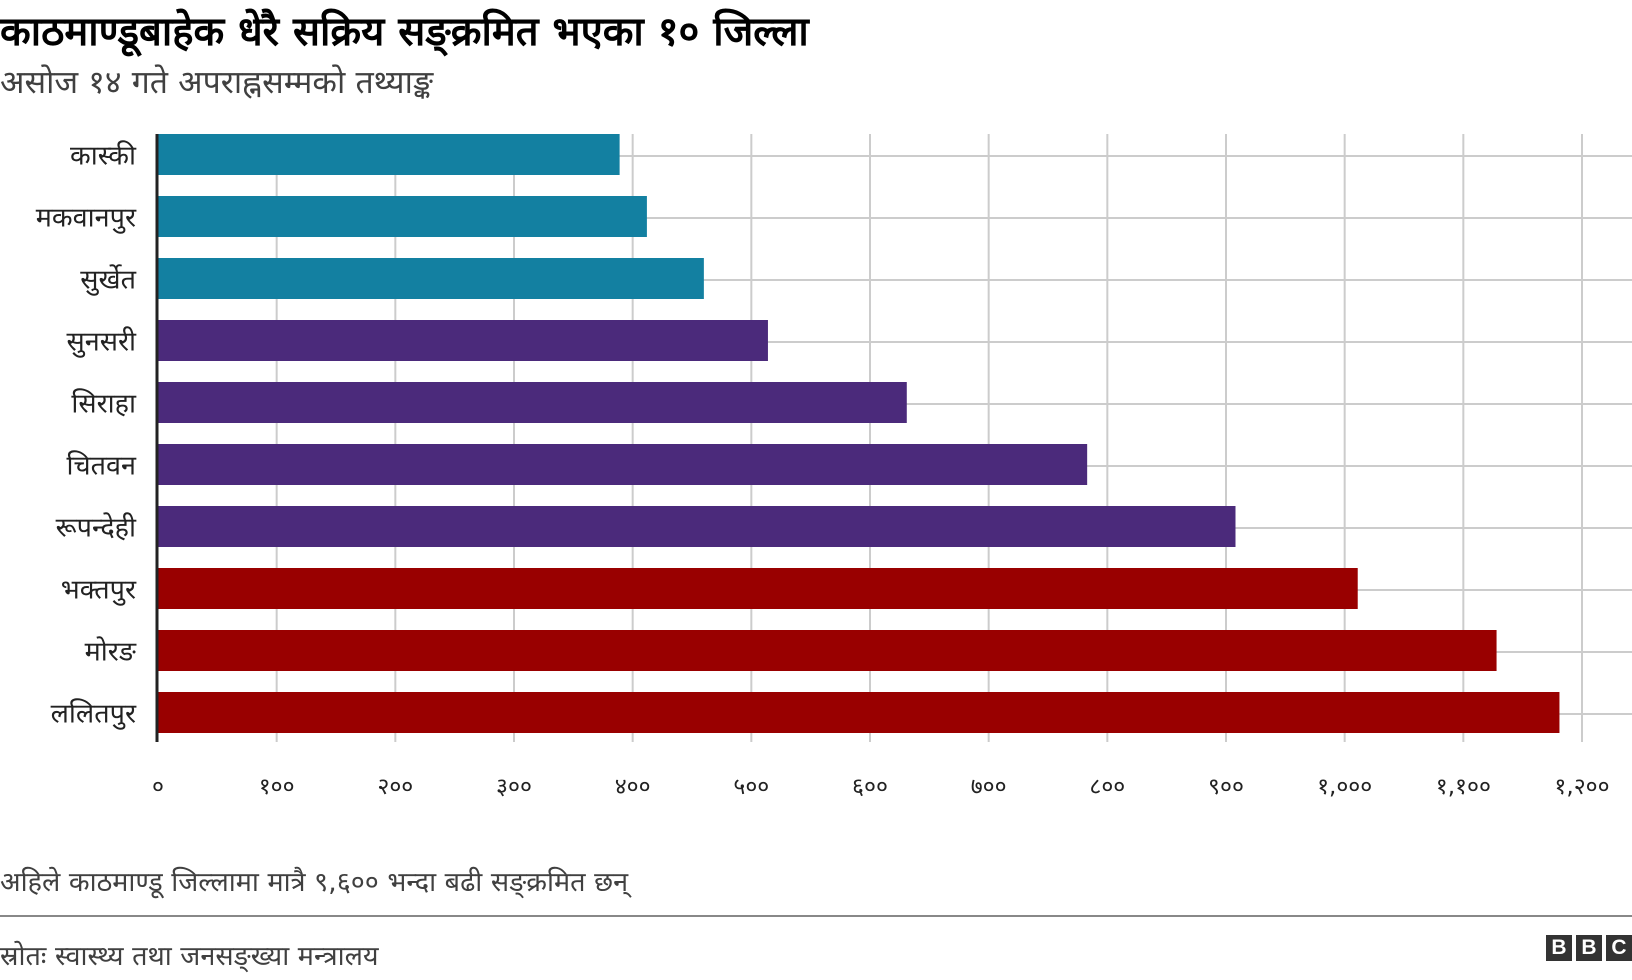  Describe the element at coordinates (101, 342) in the screenshot. I see `category-label: सुनसरी` at that location.